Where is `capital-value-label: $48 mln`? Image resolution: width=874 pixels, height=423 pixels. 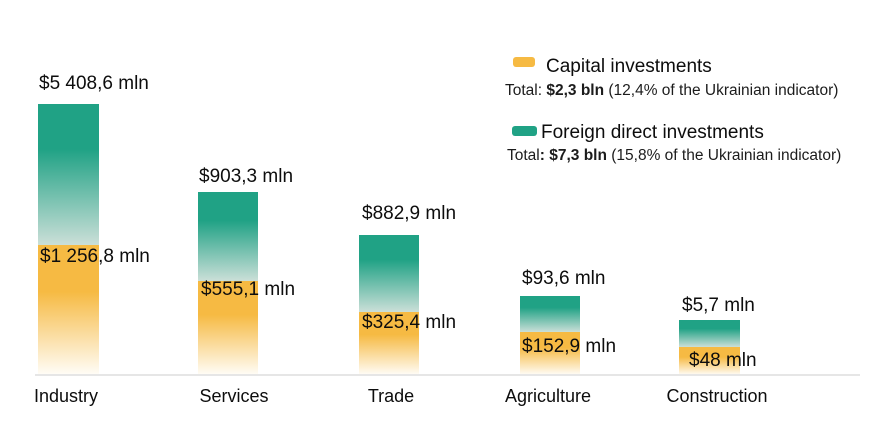 capital-value-label: $48 mln is located at coordinates (723, 360).